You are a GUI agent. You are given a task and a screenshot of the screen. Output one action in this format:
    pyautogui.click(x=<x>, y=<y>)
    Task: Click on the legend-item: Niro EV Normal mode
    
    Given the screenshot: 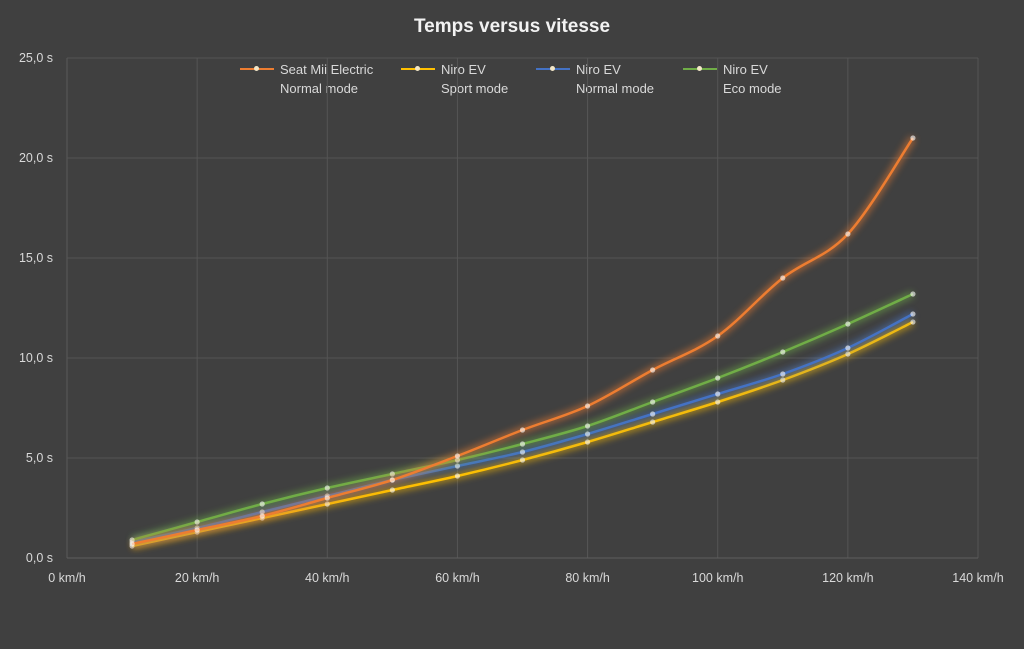 What is the action you would take?
    pyautogui.click(x=595, y=79)
    